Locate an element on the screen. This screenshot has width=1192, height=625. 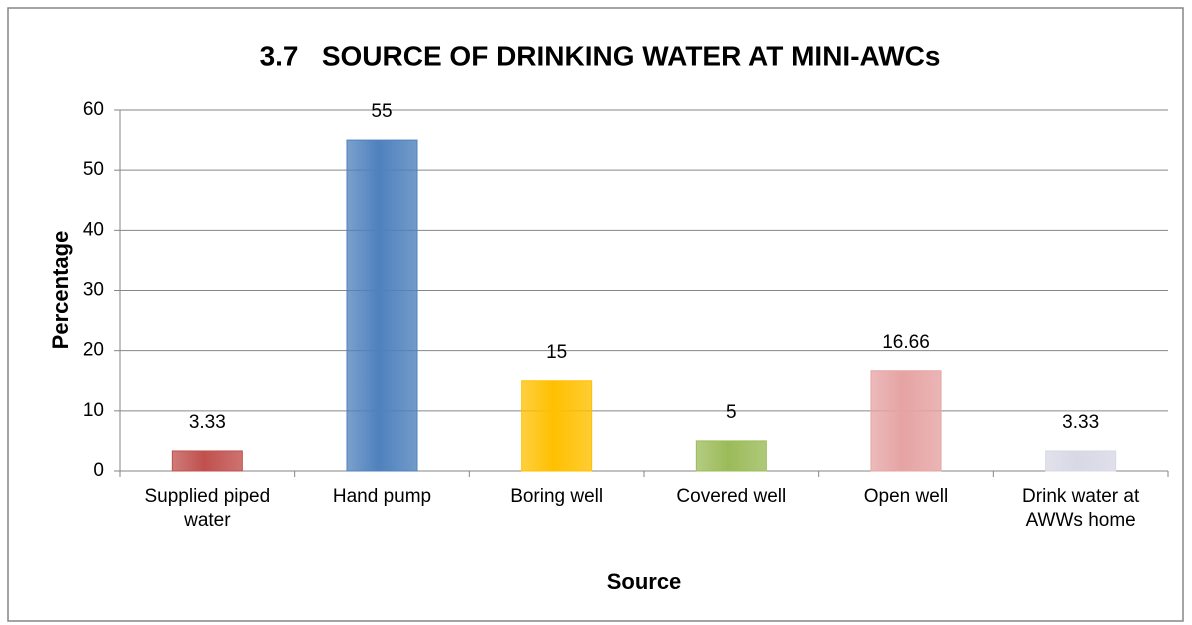
x-tick-label-box: Drink water at AWWs home is located at coordinates (1081, 508).